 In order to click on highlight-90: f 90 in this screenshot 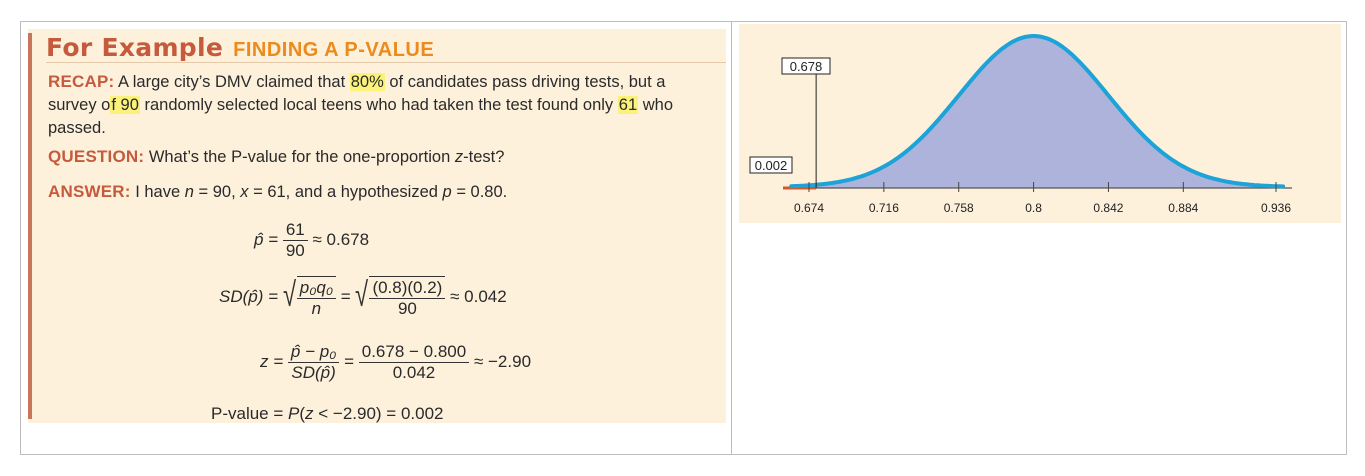, I will do `click(125, 105)`.